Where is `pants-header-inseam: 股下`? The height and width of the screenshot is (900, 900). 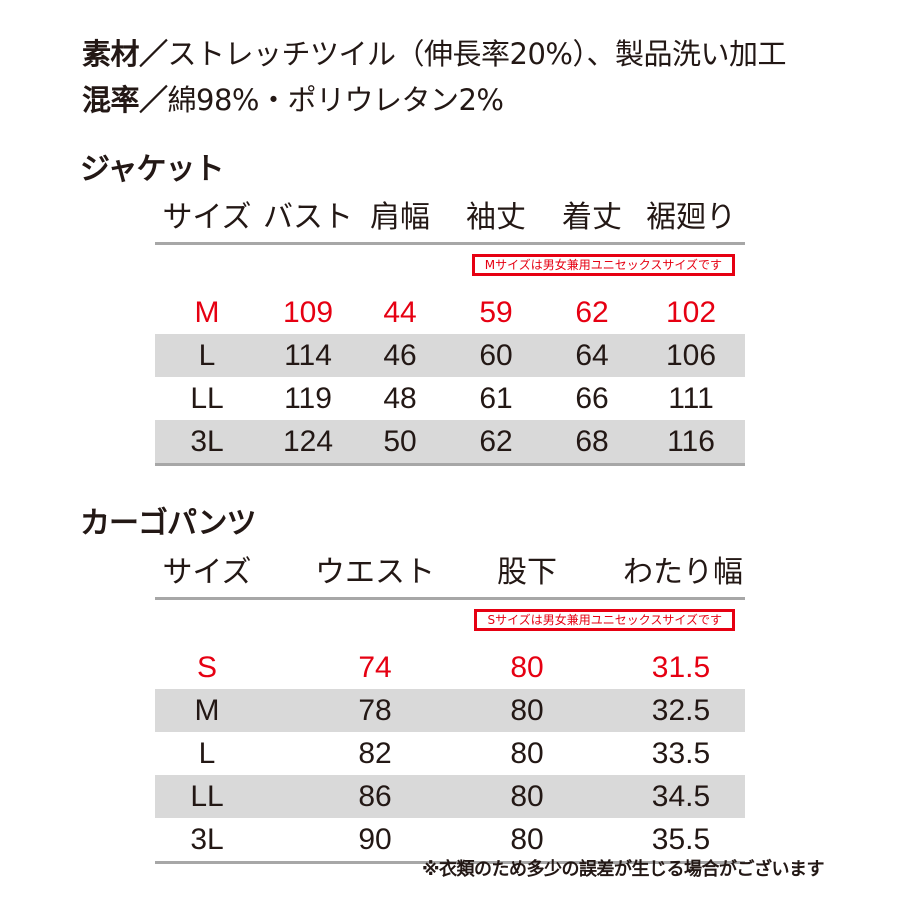 pants-header-inseam: 股下 is located at coordinates (527, 572).